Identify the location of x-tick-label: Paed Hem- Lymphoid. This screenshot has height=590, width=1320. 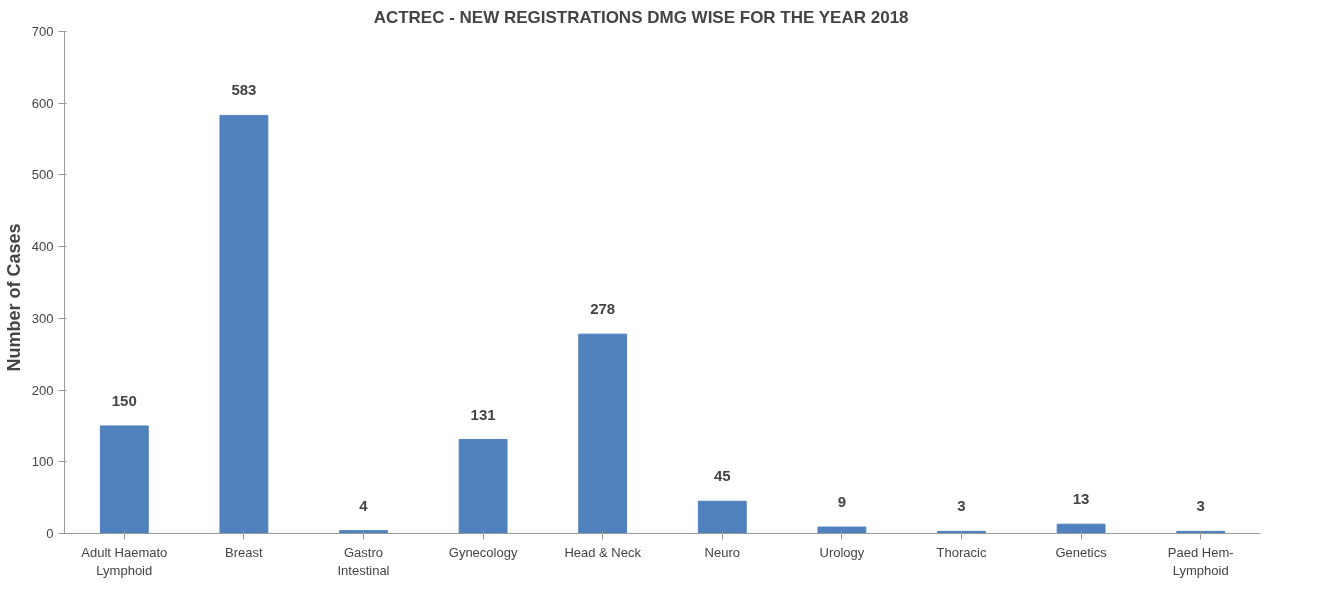
(1200, 561).